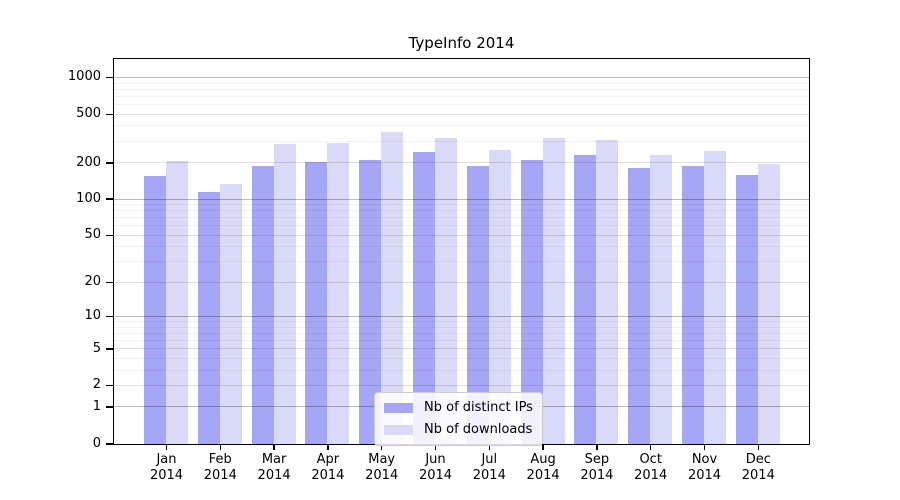 The image size is (900, 500). Describe the element at coordinates (543, 459) in the screenshot. I see `month-label: Aug` at that location.